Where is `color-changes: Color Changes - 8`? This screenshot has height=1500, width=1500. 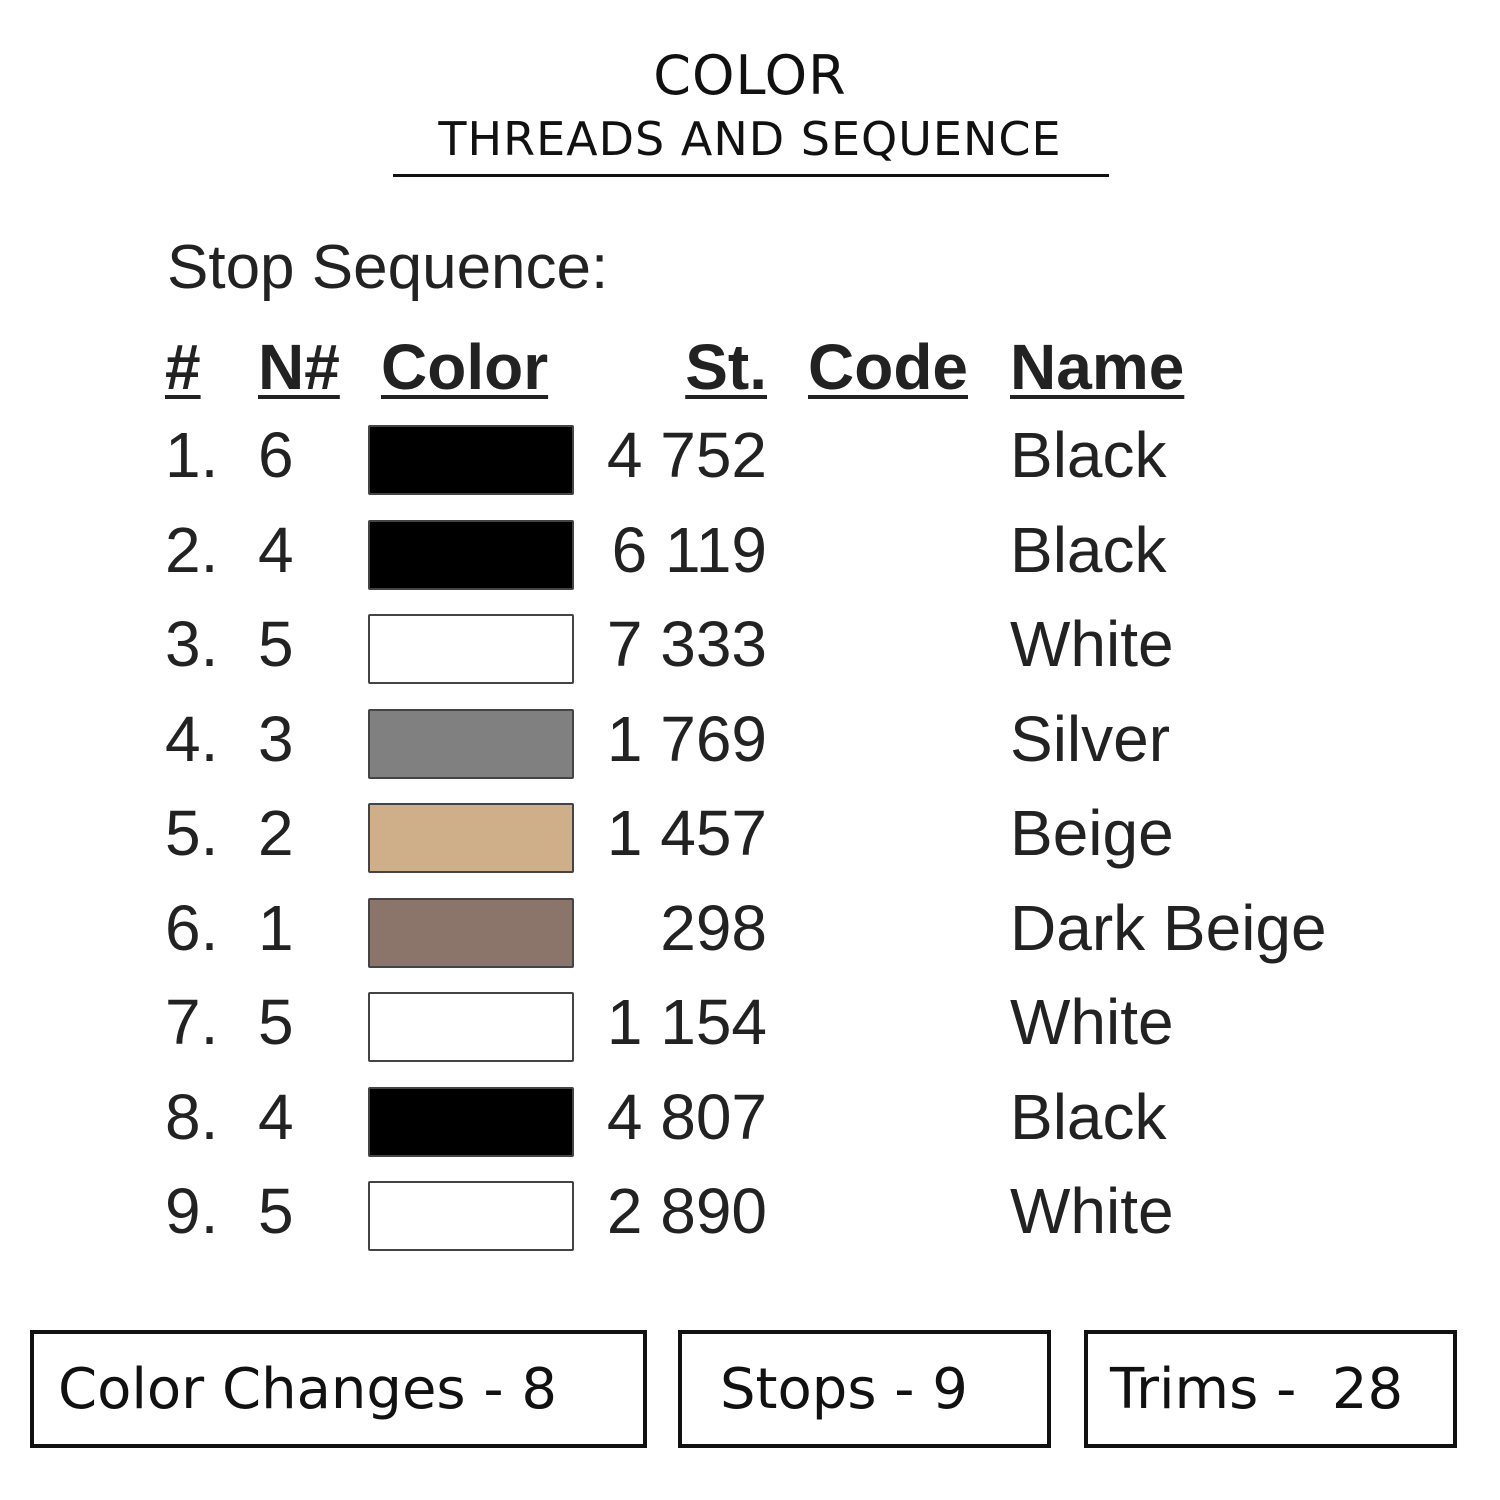 color-changes: Color Changes - 8 is located at coordinates (308, 1389).